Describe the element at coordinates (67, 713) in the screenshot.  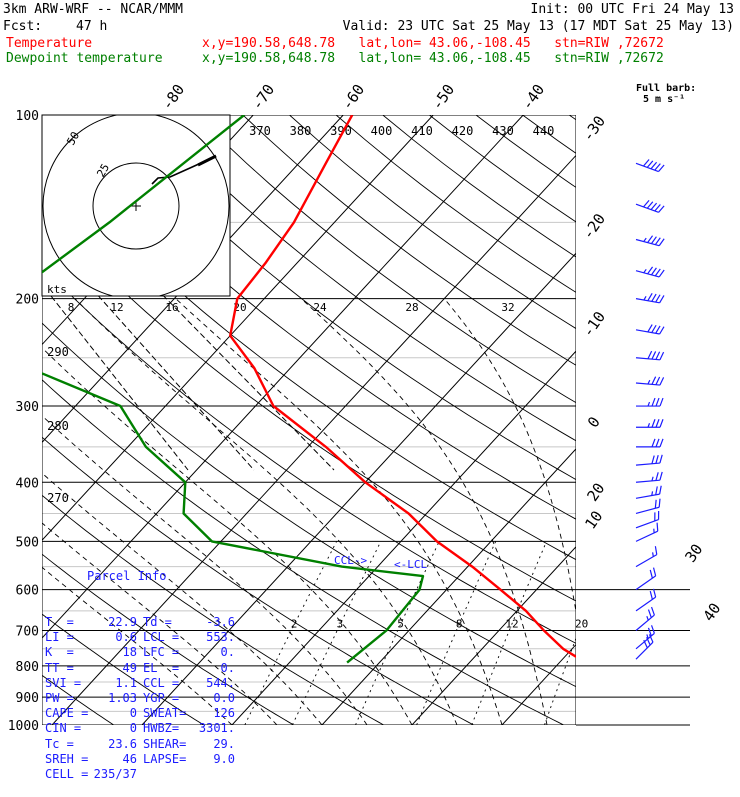
I see `parcel-cell: CAPE =` at that location.